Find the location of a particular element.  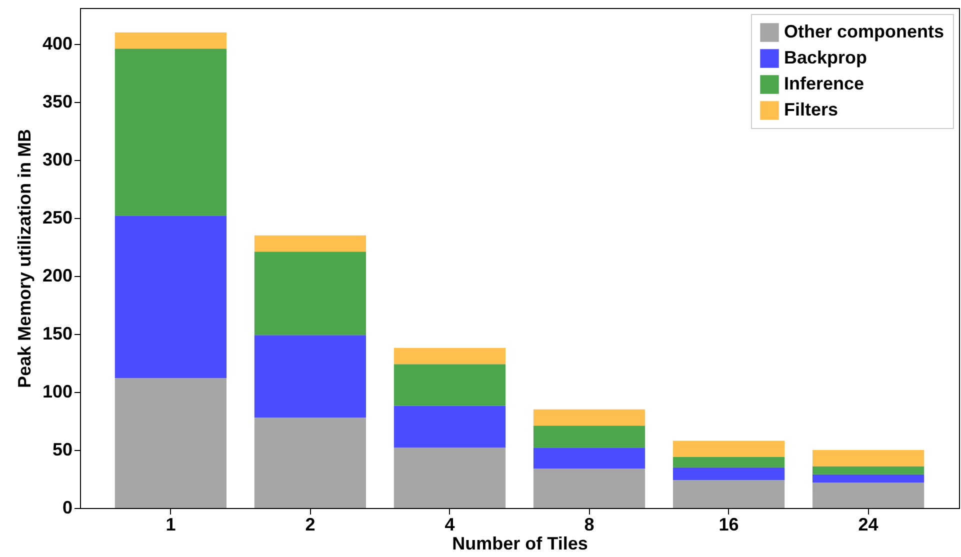

x-axis-title: Number of Tiles is located at coordinates (520, 544).